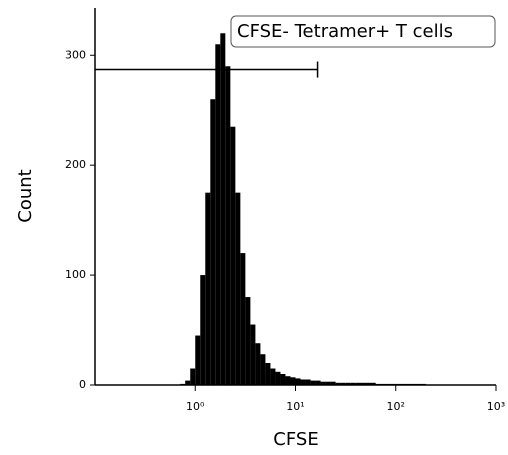 Image resolution: width=508 pixels, height=455 pixels. What do you see at coordinates (75, 54) in the screenshot?
I see `y-tick-label: 300` at bounding box center [75, 54].